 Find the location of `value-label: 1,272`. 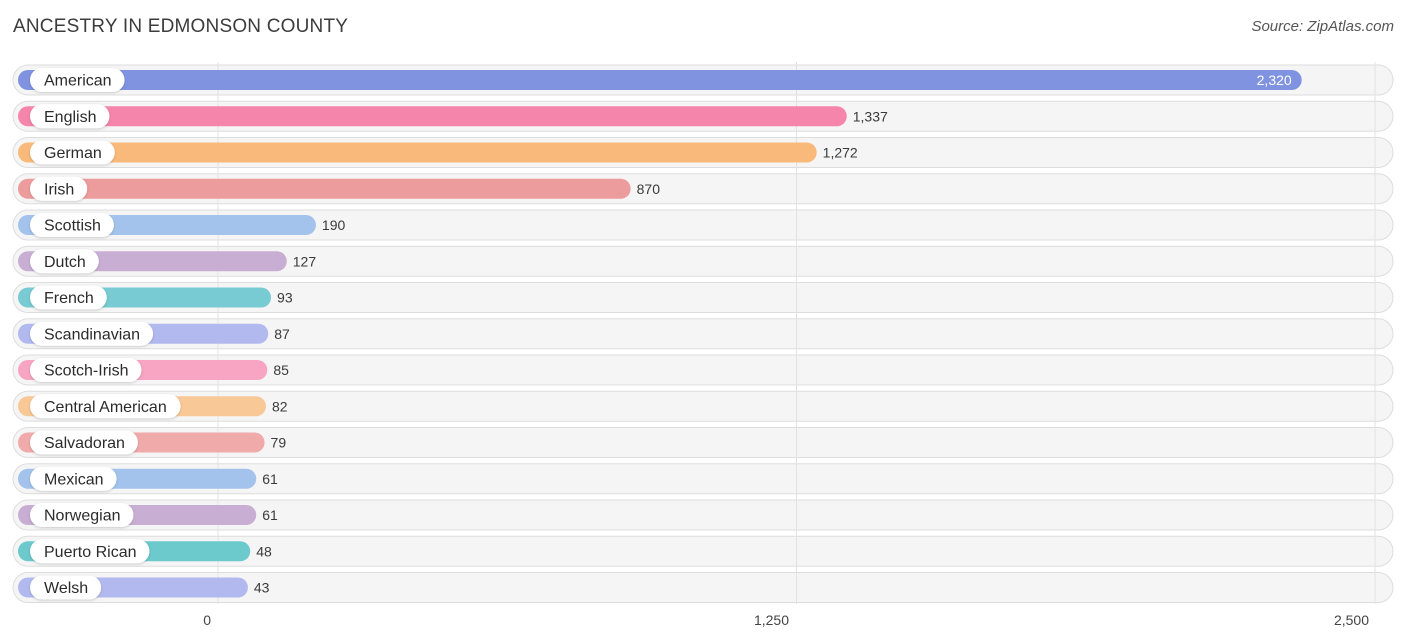

value-label: 1,272 is located at coordinates (840, 153).